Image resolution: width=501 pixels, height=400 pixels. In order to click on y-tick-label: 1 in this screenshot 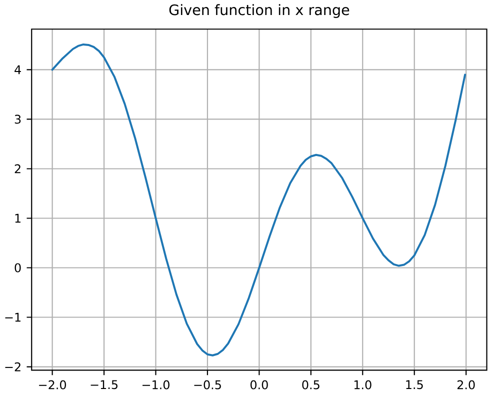, I will do `click(17, 218)`.